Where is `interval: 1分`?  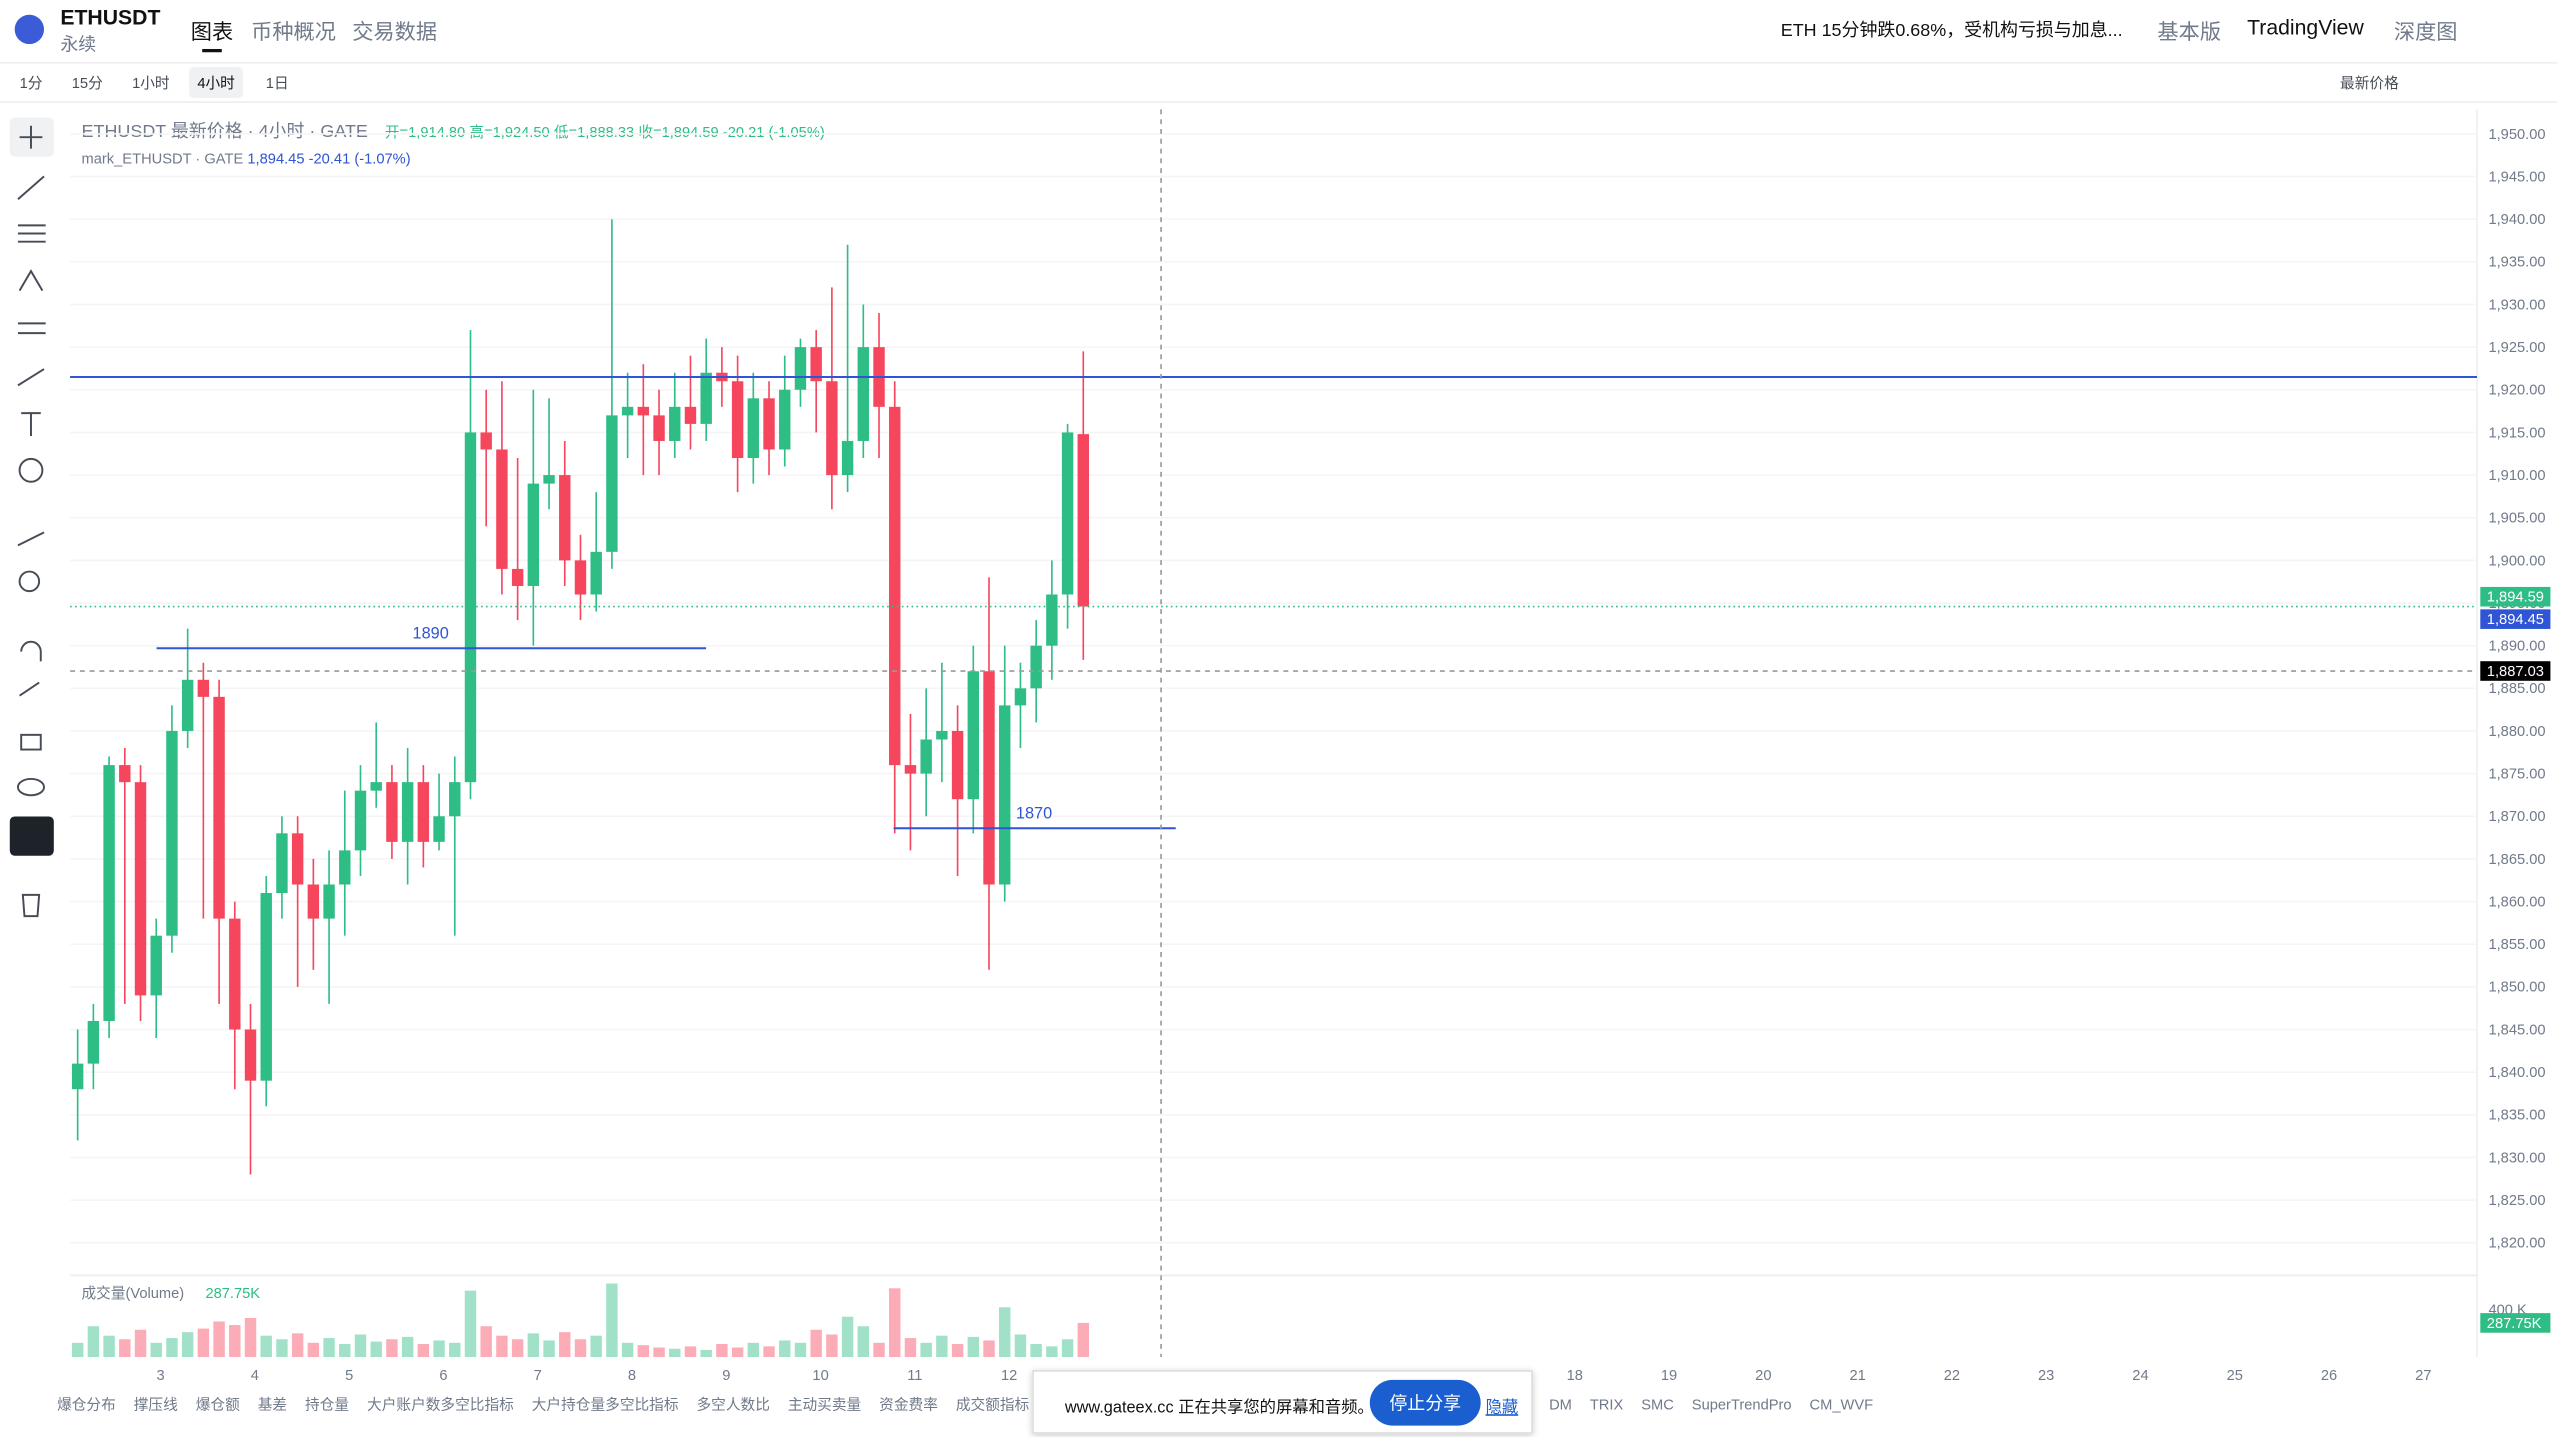
interval: 1分 is located at coordinates (31, 83).